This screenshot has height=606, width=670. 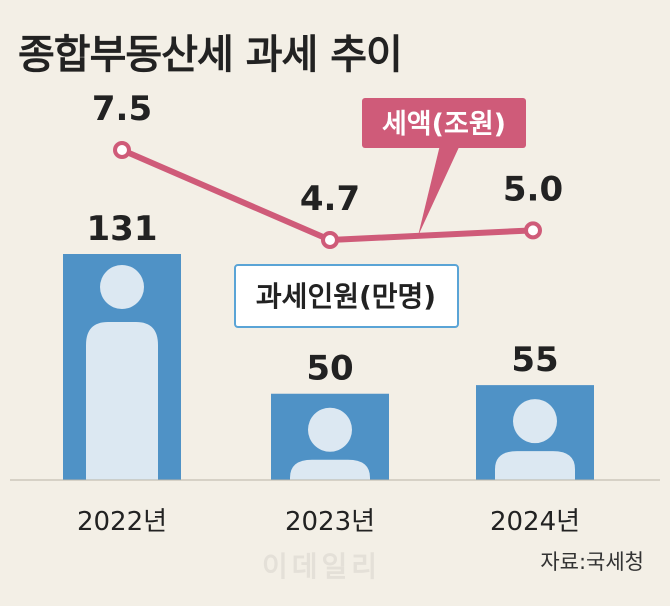 What do you see at coordinates (122, 229) in the screenshot?
I see `bar-value-label: 131` at bounding box center [122, 229].